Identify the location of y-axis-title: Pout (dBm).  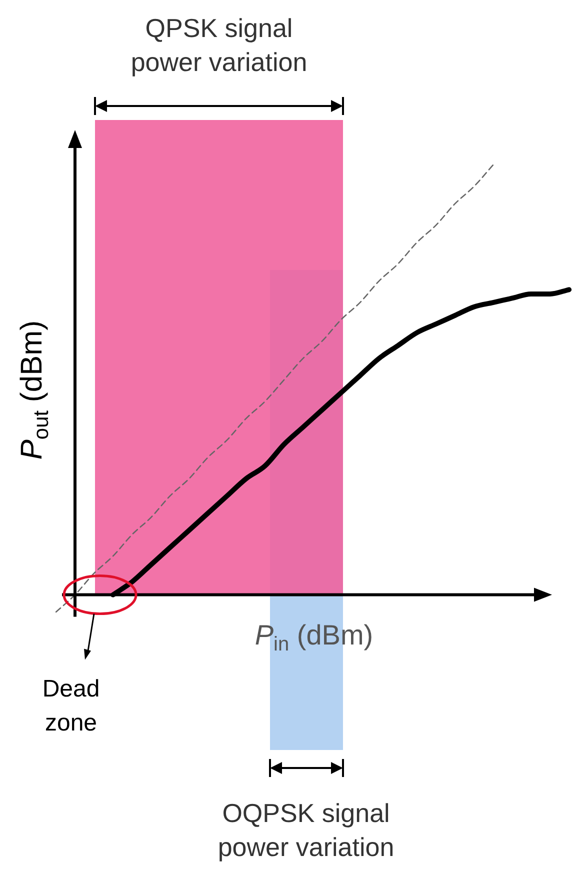
(34, 390).